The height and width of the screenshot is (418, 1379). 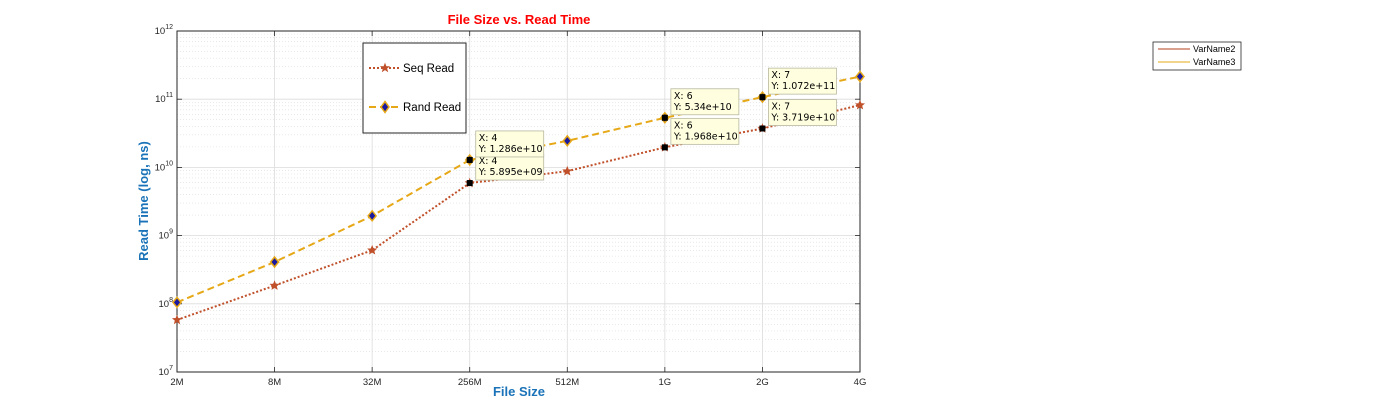 What do you see at coordinates (385, 67) in the screenshot?
I see `legend-seq-marker` at bounding box center [385, 67].